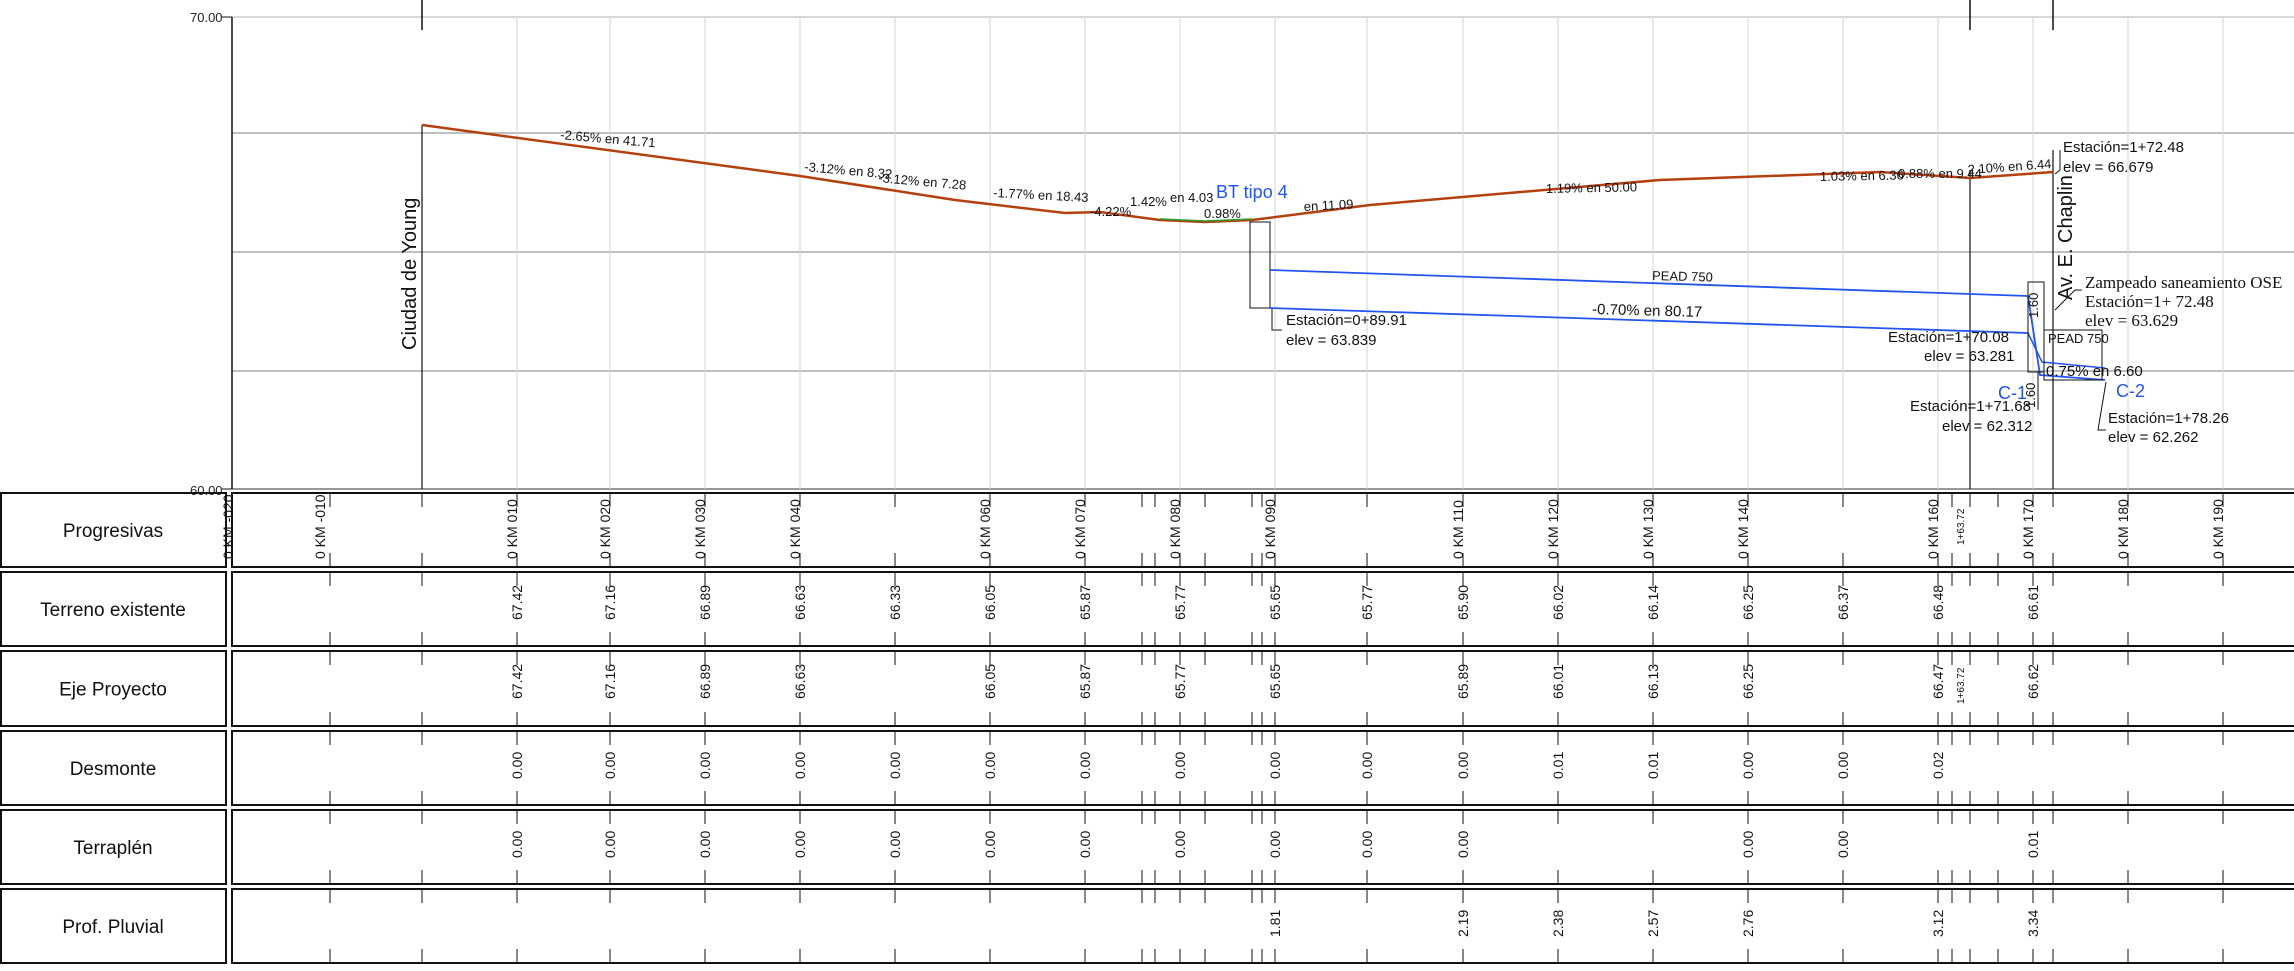 The image size is (2294, 971). What do you see at coordinates (985, 529) in the screenshot?
I see `station-tick-label: 0 KM 060` at bounding box center [985, 529].